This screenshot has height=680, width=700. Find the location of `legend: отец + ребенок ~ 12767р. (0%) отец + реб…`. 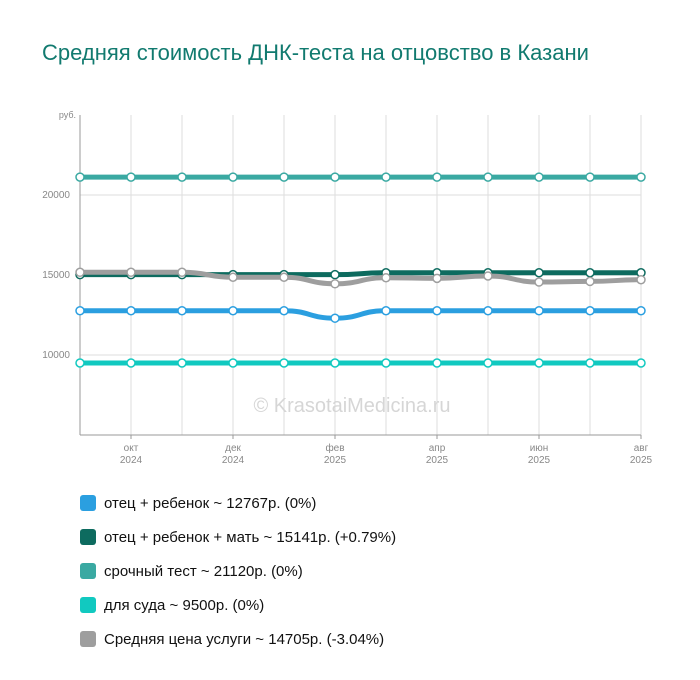

legend: отец + ребенок ~ 12767р. (0%) отец + реб… is located at coordinates (238, 571).